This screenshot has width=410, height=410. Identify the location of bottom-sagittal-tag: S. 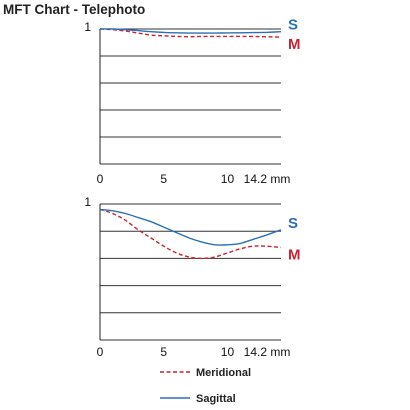
(293, 223).